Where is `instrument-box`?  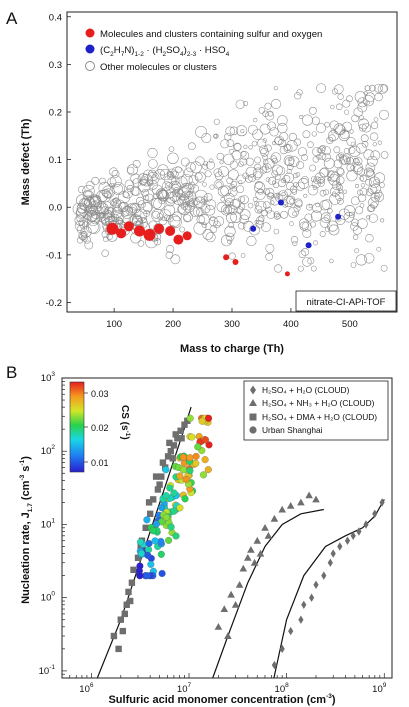
instrument-box is located at coordinates (346, 301).